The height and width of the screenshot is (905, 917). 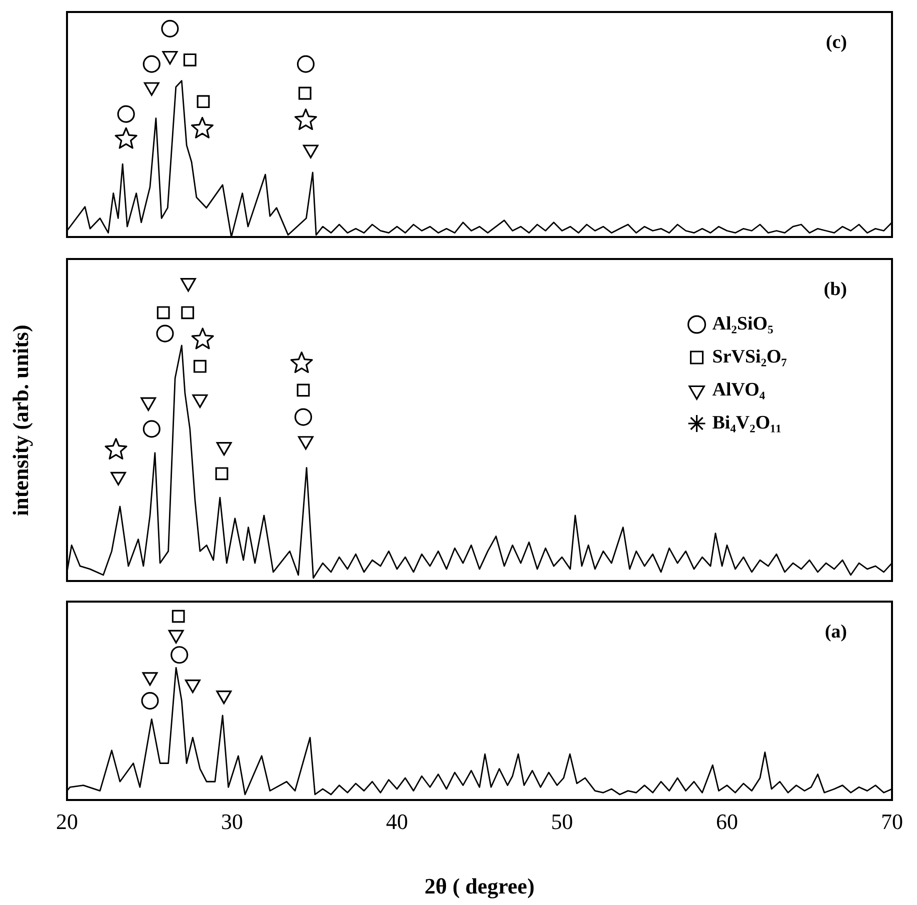 What do you see at coordinates (892, 821) in the screenshot?
I see `x-tick-label: 70` at bounding box center [892, 821].